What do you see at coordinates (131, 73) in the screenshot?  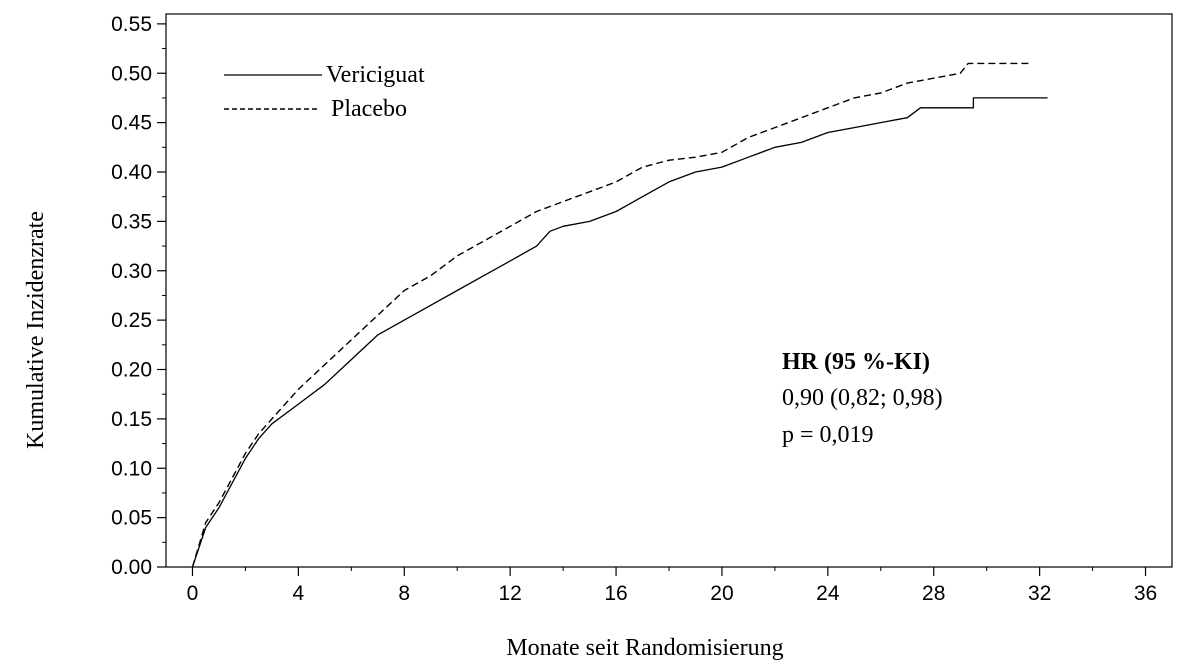 I see `y-tick-label: 0.50` at bounding box center [131, 73].